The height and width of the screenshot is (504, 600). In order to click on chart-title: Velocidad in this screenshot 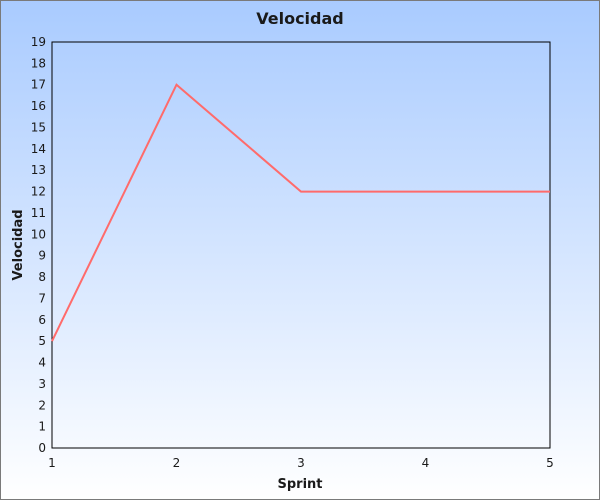, I will do `click(300, 18)`.